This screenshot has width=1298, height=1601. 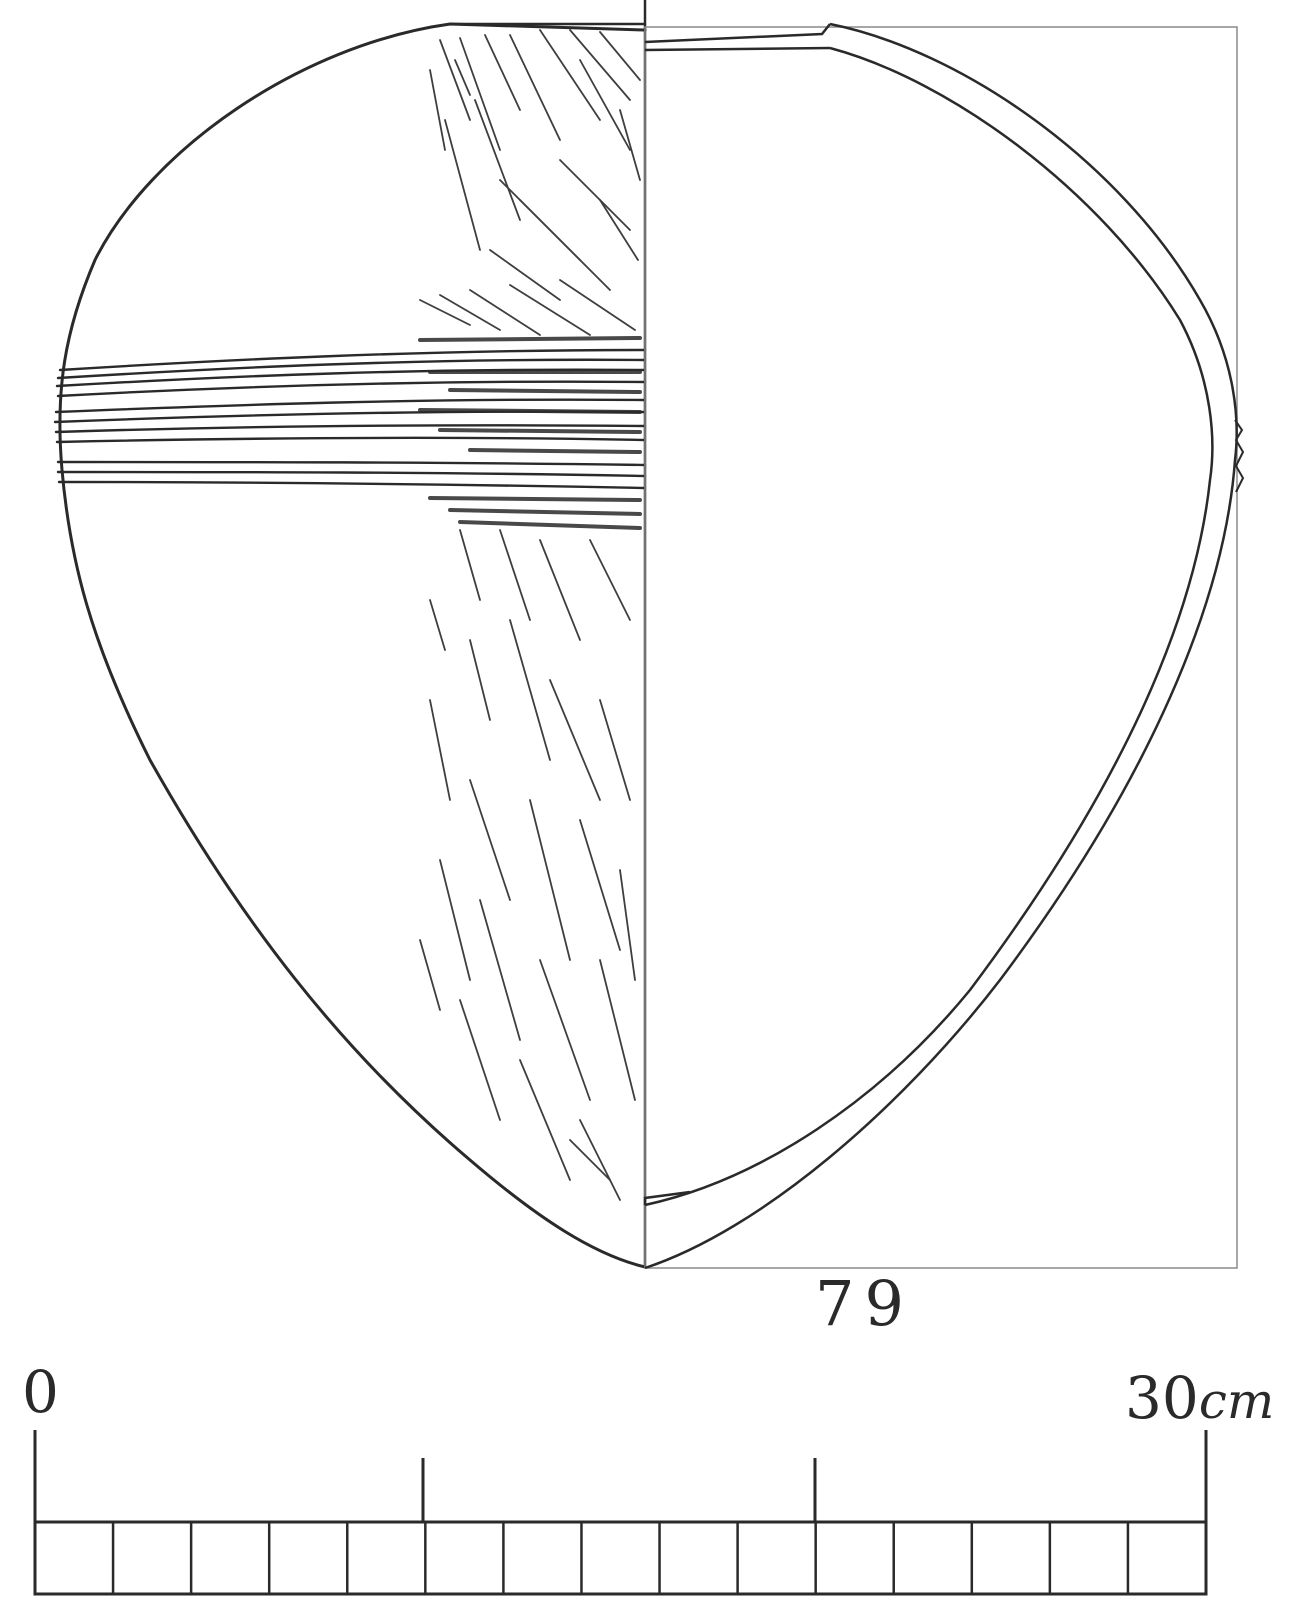 I want to click on scale-cell-dividers, so click(x=620, y=1558).